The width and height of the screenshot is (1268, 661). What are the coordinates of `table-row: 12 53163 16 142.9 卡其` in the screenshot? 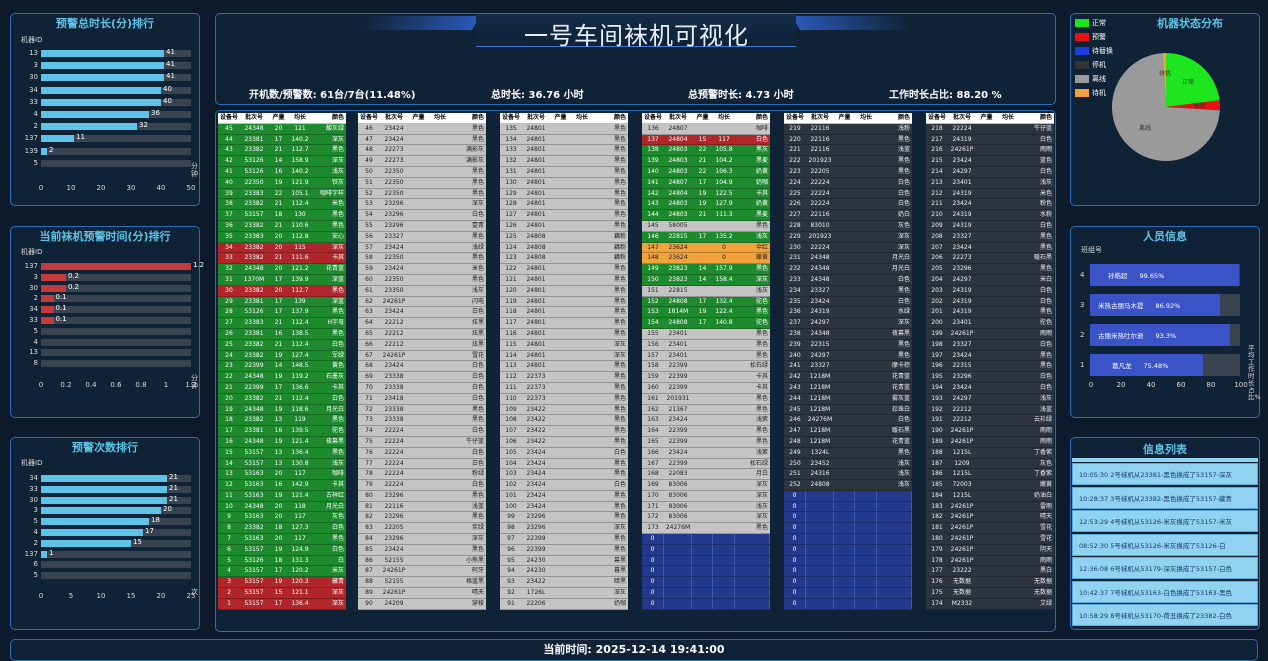 It's located at (282, 485).